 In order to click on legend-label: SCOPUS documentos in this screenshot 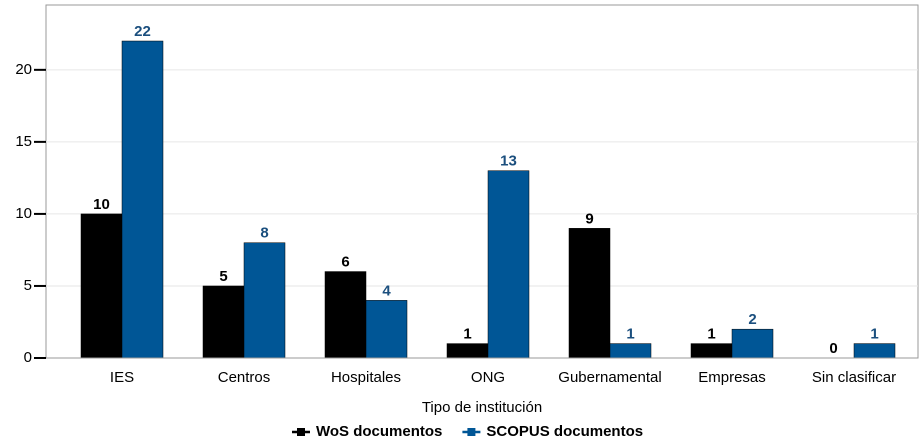, I will do `click(564, 431)`.